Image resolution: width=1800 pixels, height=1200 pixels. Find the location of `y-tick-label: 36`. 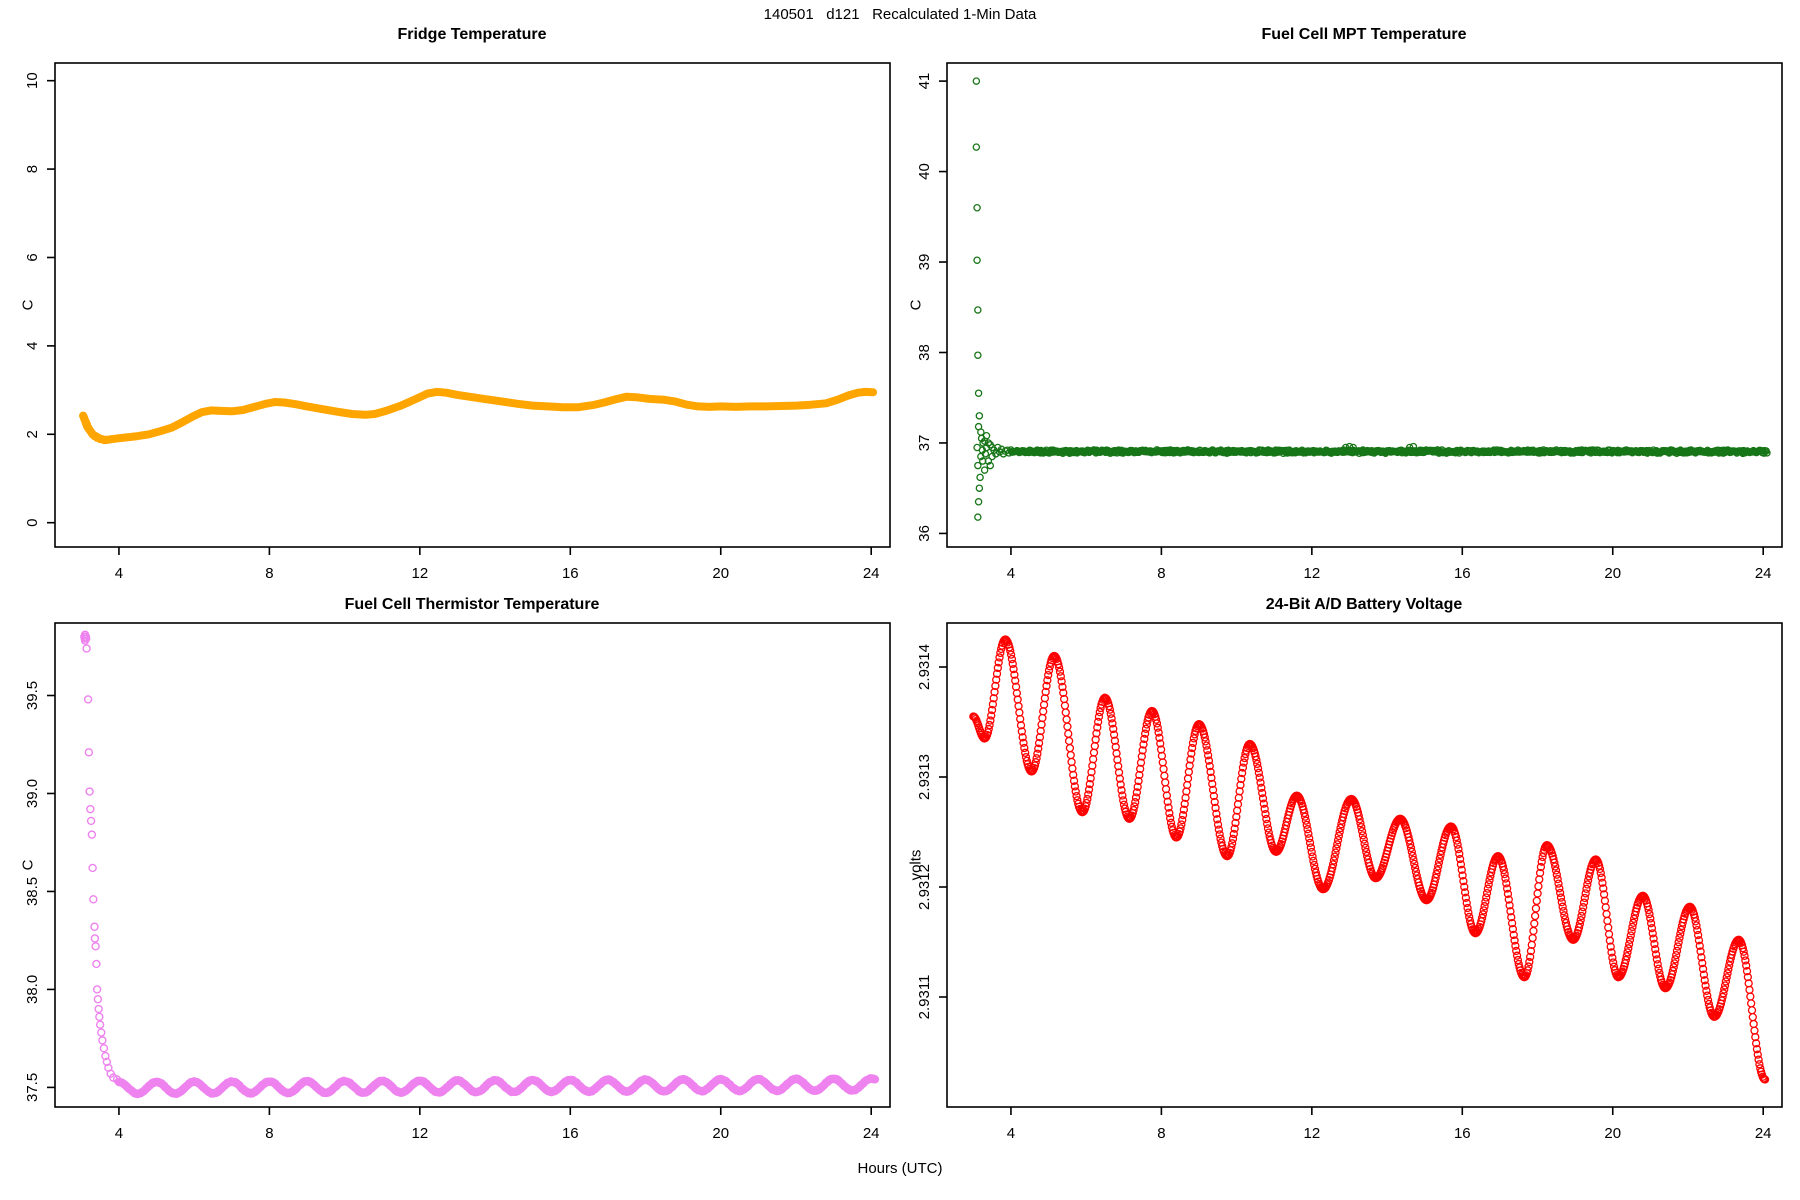

y-tick-label: 36 is located at coordinates (924, 533).